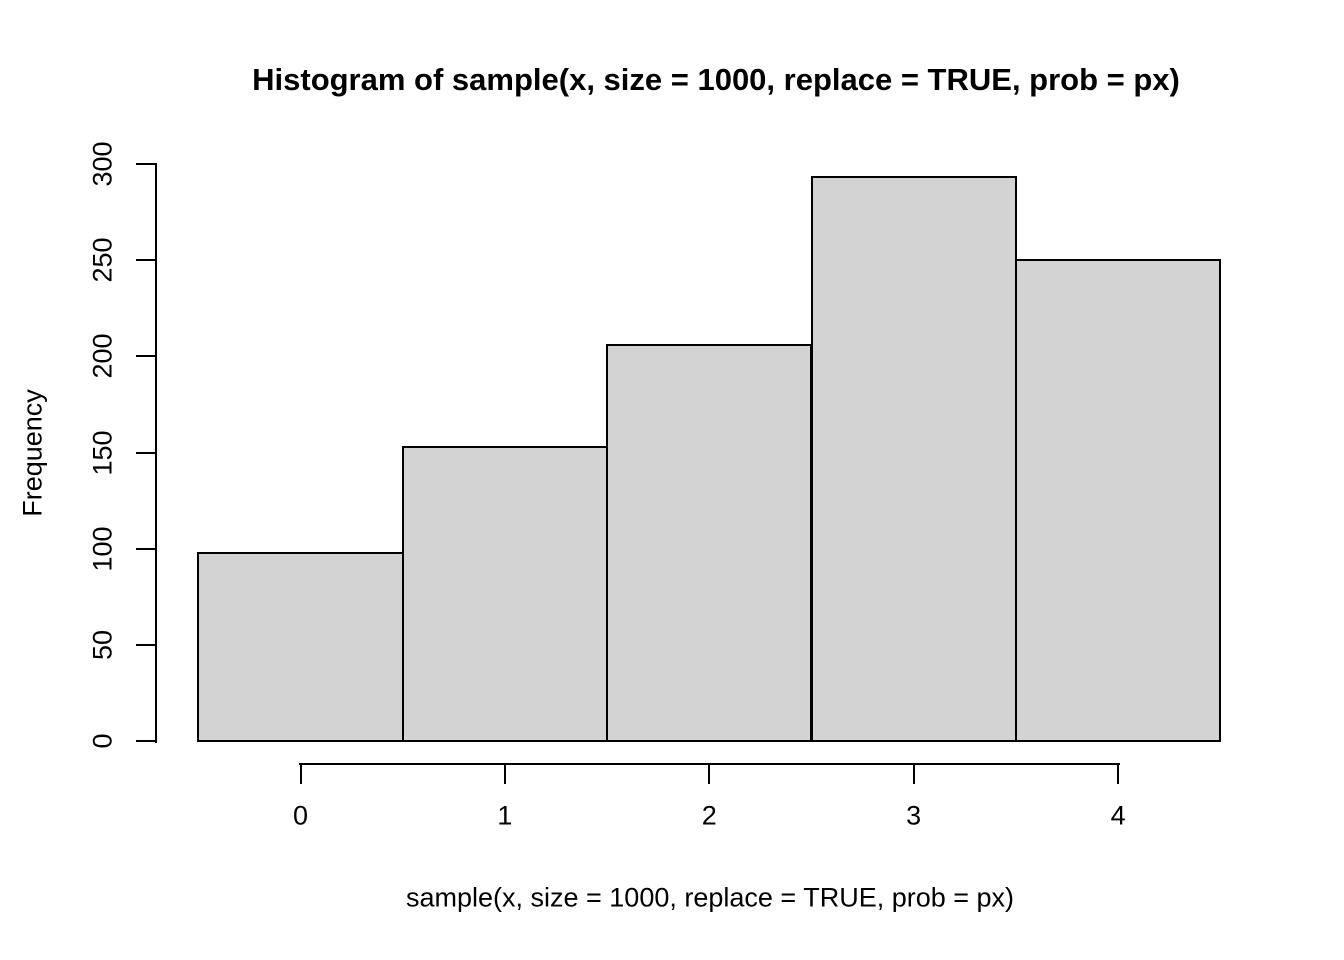 The width and height of the screenshot is (1344, 960). What do you see at coordinates (102, 260) in the screenshot?
I see `y-tick-label-250: 250` at bounding box center [102, 260].